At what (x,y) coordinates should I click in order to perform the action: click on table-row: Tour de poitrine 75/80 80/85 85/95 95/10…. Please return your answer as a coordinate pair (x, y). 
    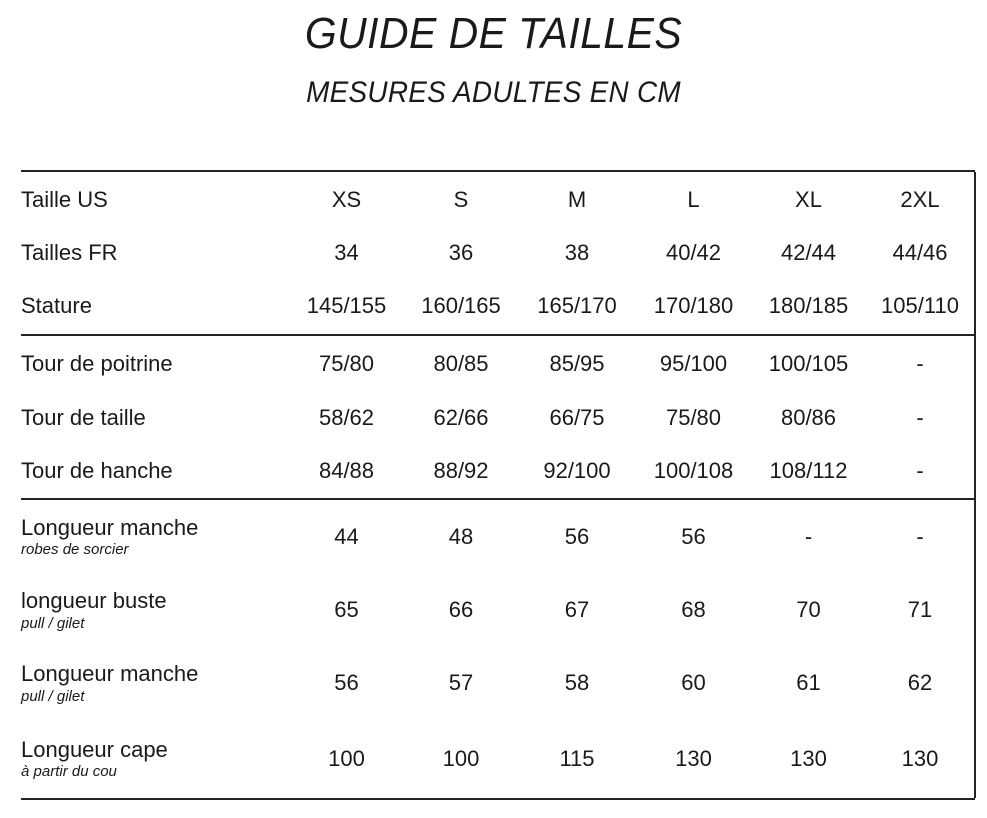
    Looking at the image, I should click on (498, 363).